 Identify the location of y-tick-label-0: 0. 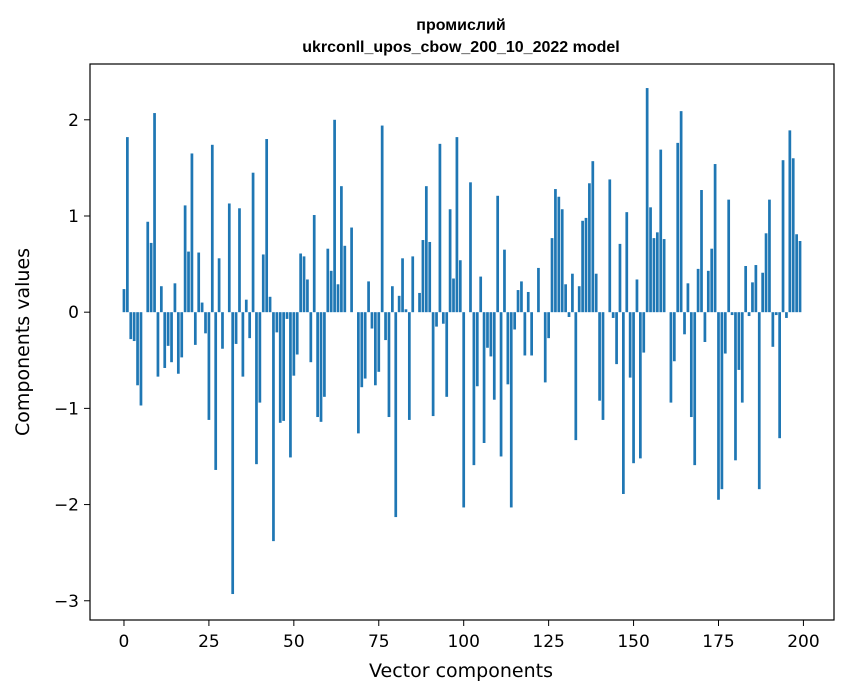
(73, 313).